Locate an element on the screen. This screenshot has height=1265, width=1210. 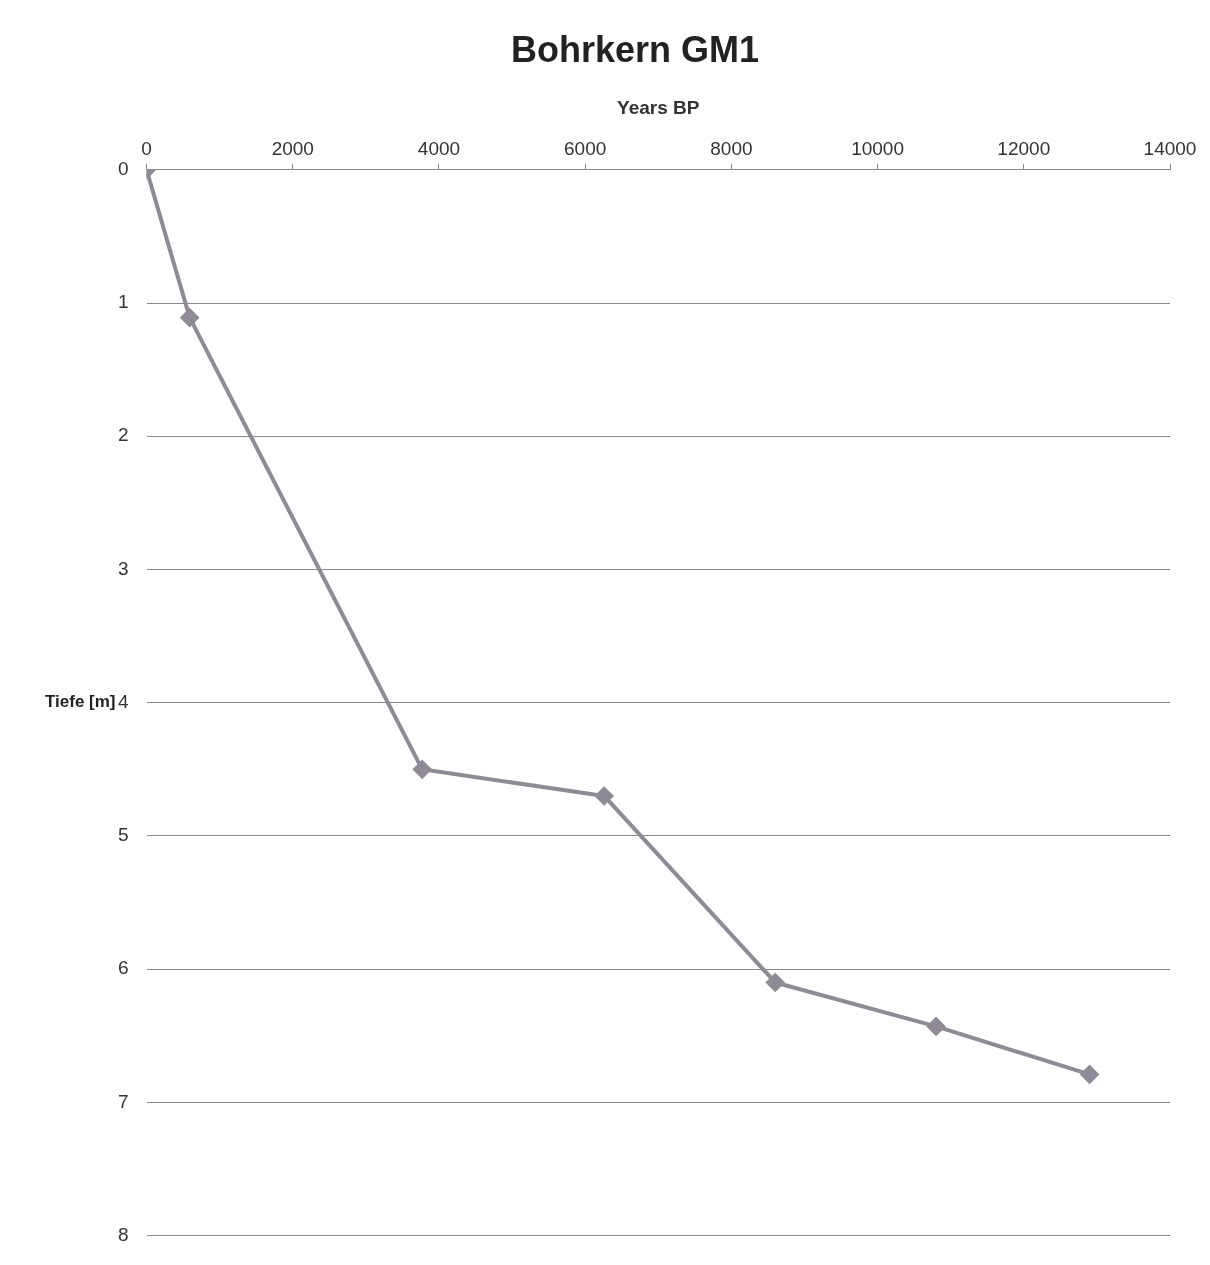
y-tick-label: 7 is located at coordinates (123, 1101).